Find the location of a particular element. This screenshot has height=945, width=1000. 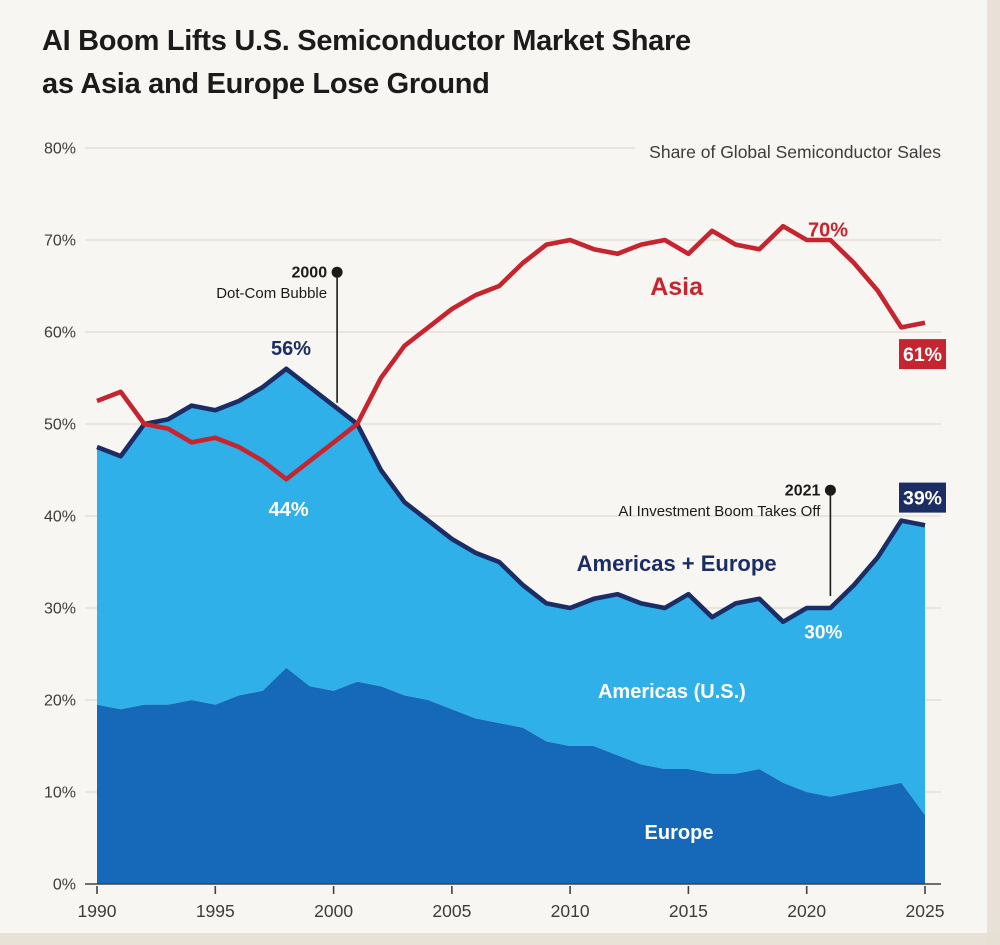

end-label-39pct: 39% is located at coordinates (922, 499).